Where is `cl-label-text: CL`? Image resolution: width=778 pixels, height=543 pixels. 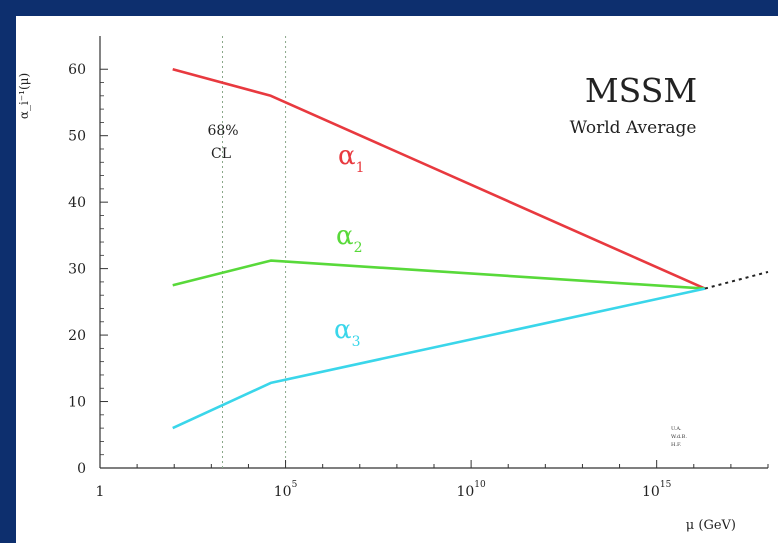 cl-label-text: CL is located at coordinates (221, 154).